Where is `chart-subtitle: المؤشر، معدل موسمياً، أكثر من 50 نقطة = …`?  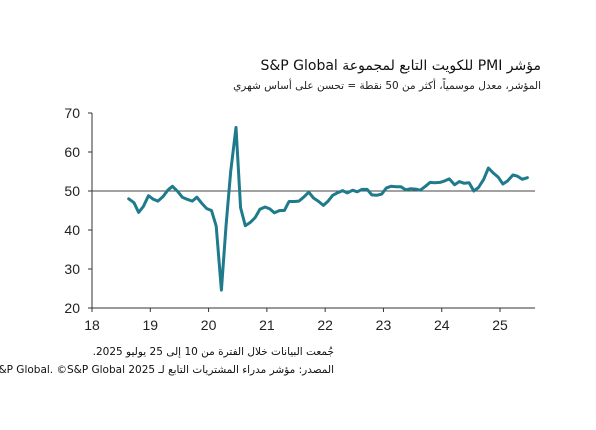
chart-subtitle: المؤشر، معدل موسمياً، أكثر من 50 نقطة = … is located at coordinates (387, 86).